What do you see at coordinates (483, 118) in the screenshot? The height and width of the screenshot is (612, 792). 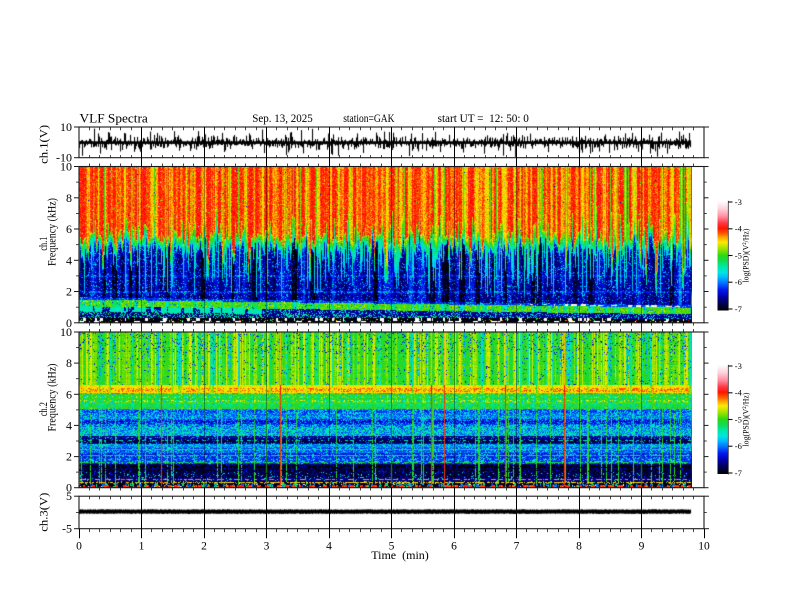 I see `svg-text: start UT = 12: 50: 0` at bounding box center [483, 118].